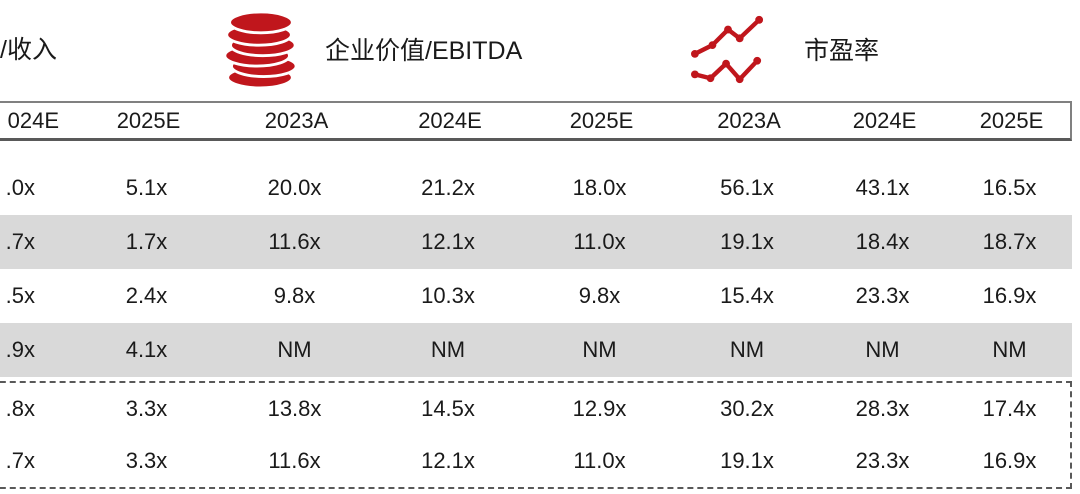  What do you see at coordinates (260, 49) in the screenshot?
I see `coins-icon` at bounding box center [260, 49].